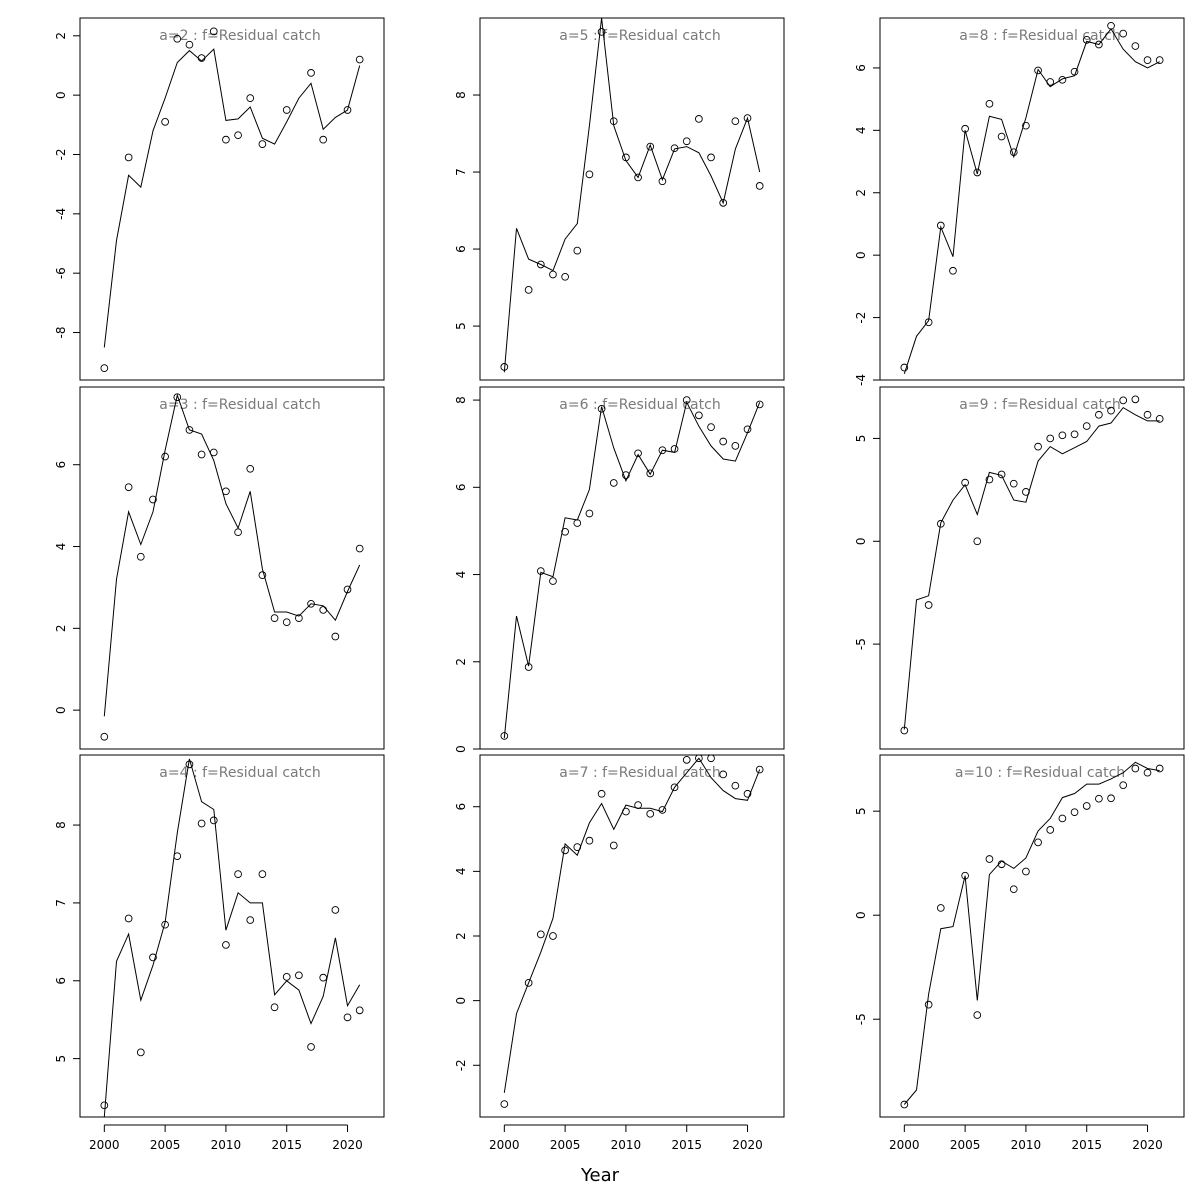 The height and width of the screenshot is (1200, 1200). I want to click on y-tick-label: 7, so click(461, 172).